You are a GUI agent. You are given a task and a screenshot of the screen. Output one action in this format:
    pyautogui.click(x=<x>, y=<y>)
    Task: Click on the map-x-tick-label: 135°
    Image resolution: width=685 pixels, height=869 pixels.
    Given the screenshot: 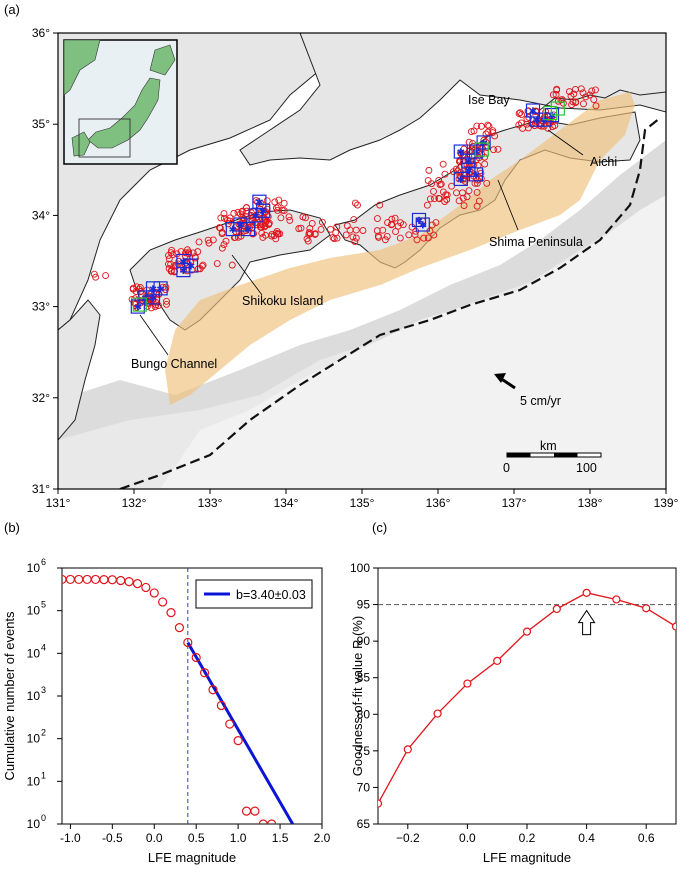 What is the action you would take?
    pyautogui.click(x=362, y=503)
    